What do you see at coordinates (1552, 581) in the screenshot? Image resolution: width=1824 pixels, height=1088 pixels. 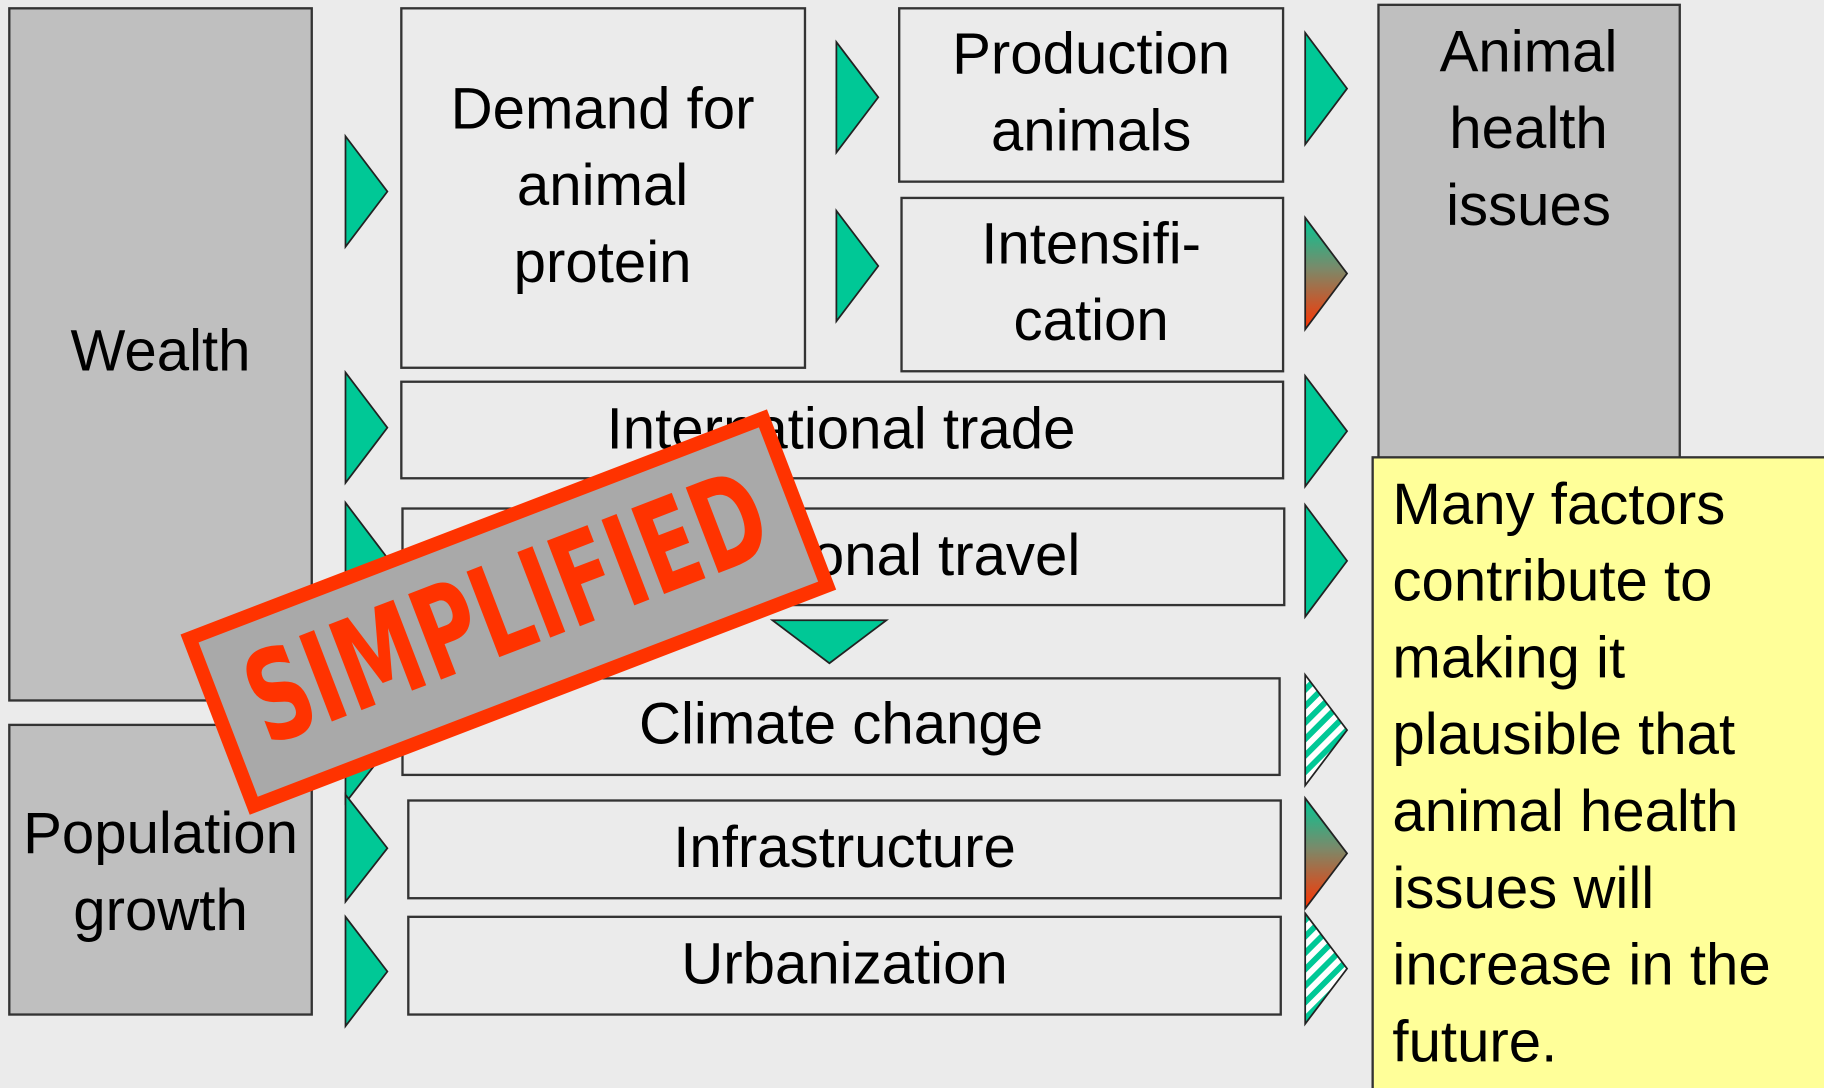 I see `callout-line: contribute to` at bounding box center [1552, 581].